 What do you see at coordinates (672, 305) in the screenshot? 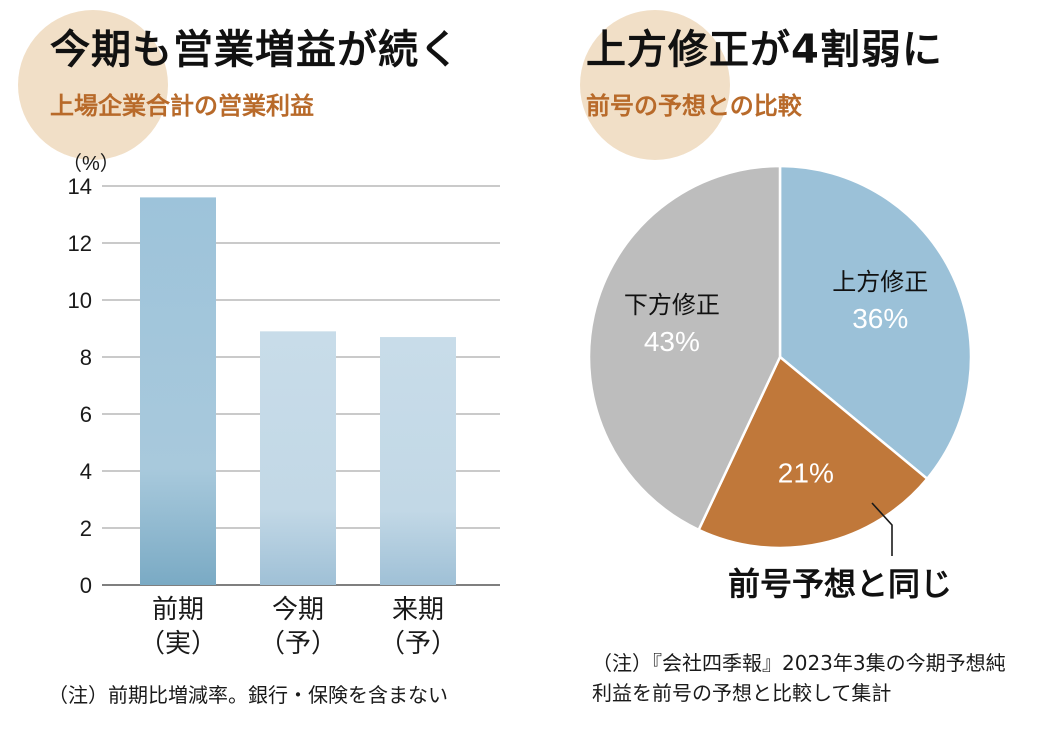
I see `pie-slice-label: 下方修正` at bounding box center [672, 305].